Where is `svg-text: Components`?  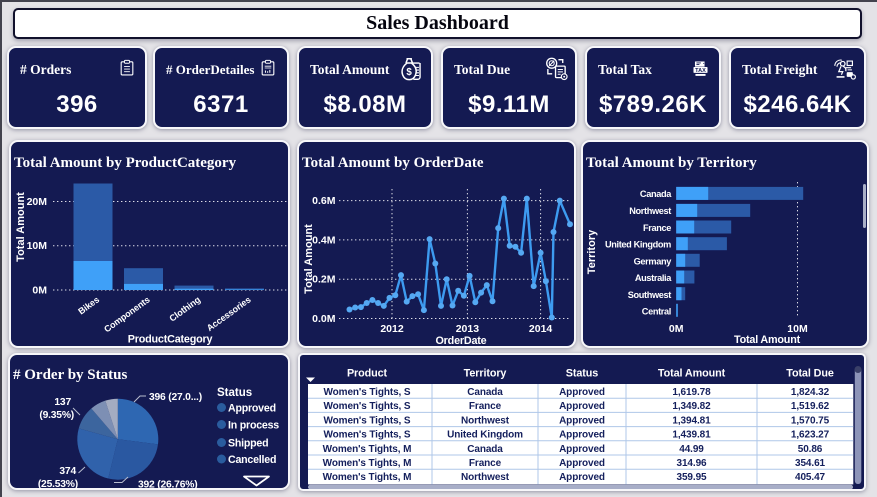
svg-text: Components is located at coordinates (127, 314).